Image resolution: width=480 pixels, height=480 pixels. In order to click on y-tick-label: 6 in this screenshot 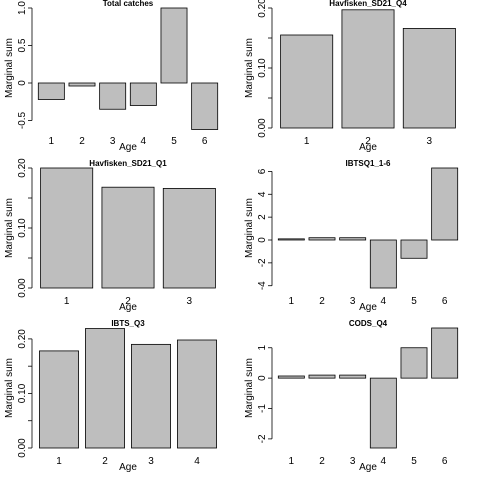, I will do `click(262, 171)`.